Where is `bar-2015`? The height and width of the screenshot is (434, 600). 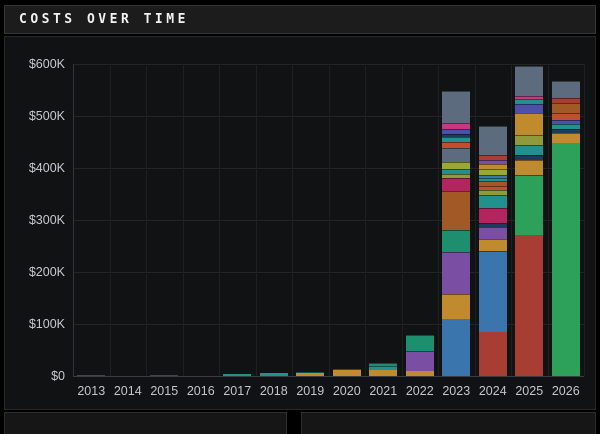
bar-2015 is located at coordinates (164, 375).